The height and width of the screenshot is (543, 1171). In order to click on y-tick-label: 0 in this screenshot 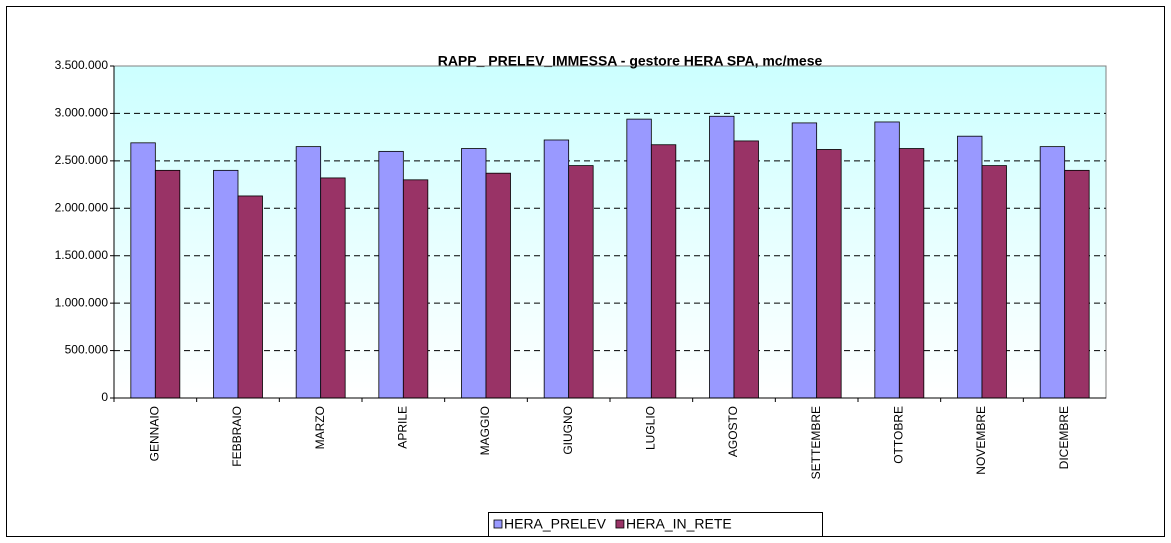, I will do `click(104, 397)`.